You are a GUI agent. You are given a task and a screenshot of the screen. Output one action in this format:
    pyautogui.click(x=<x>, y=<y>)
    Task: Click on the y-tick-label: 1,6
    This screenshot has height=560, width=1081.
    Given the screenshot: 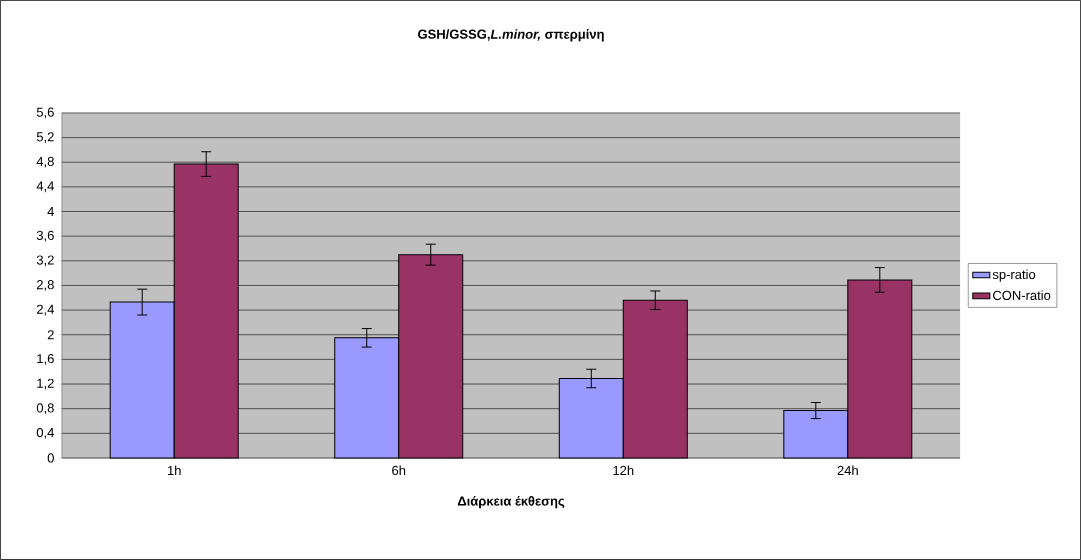 What is the action you would take?
    pyautogui.click(x=45, y=359)
    